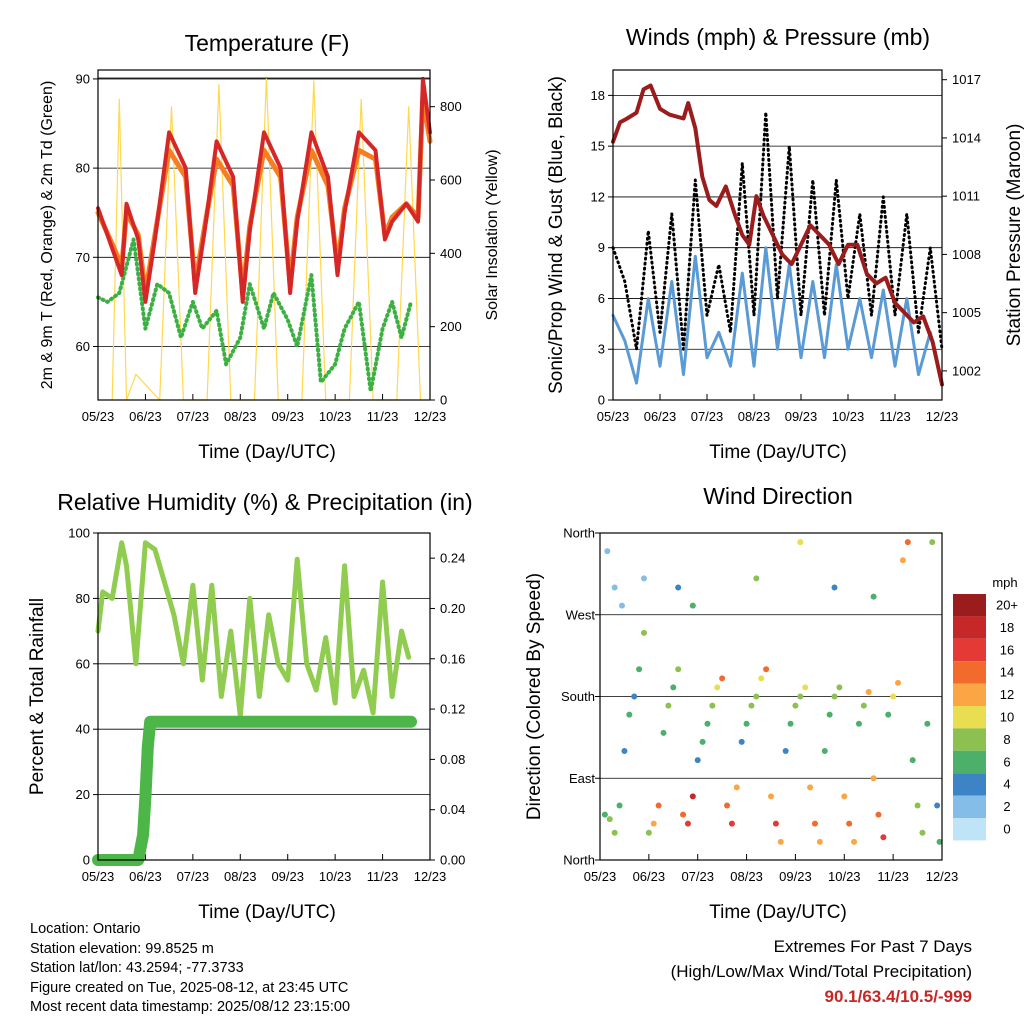  I want to click on y-right-tick-label: 0.24, so click(452, 558).